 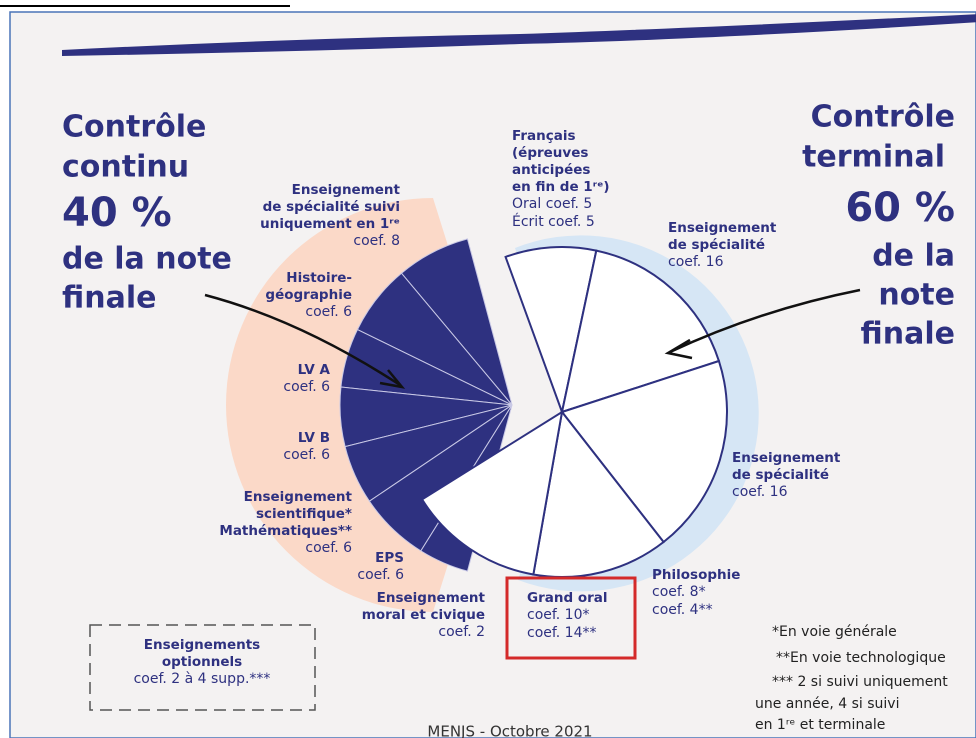 What do you see at coordinates (423, 615) in the screenshot?
I see `segment-label: moral et civique` at bounding box center [423, 615].